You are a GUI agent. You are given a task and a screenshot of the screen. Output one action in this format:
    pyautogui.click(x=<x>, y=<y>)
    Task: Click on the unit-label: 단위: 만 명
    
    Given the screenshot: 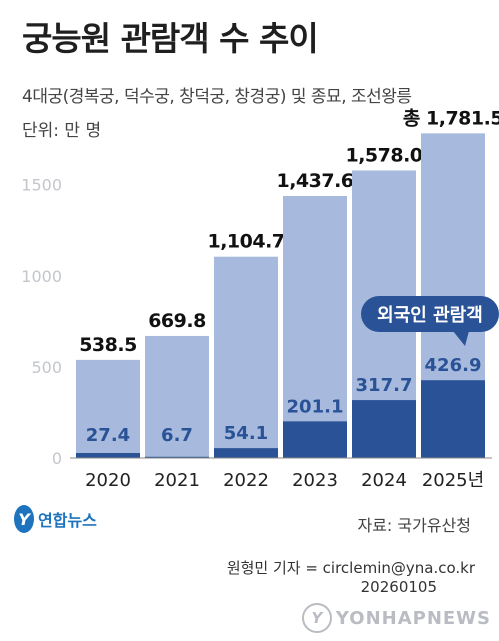 What is the action you would take?
    pyautogui.click(x=62, y=131)
    